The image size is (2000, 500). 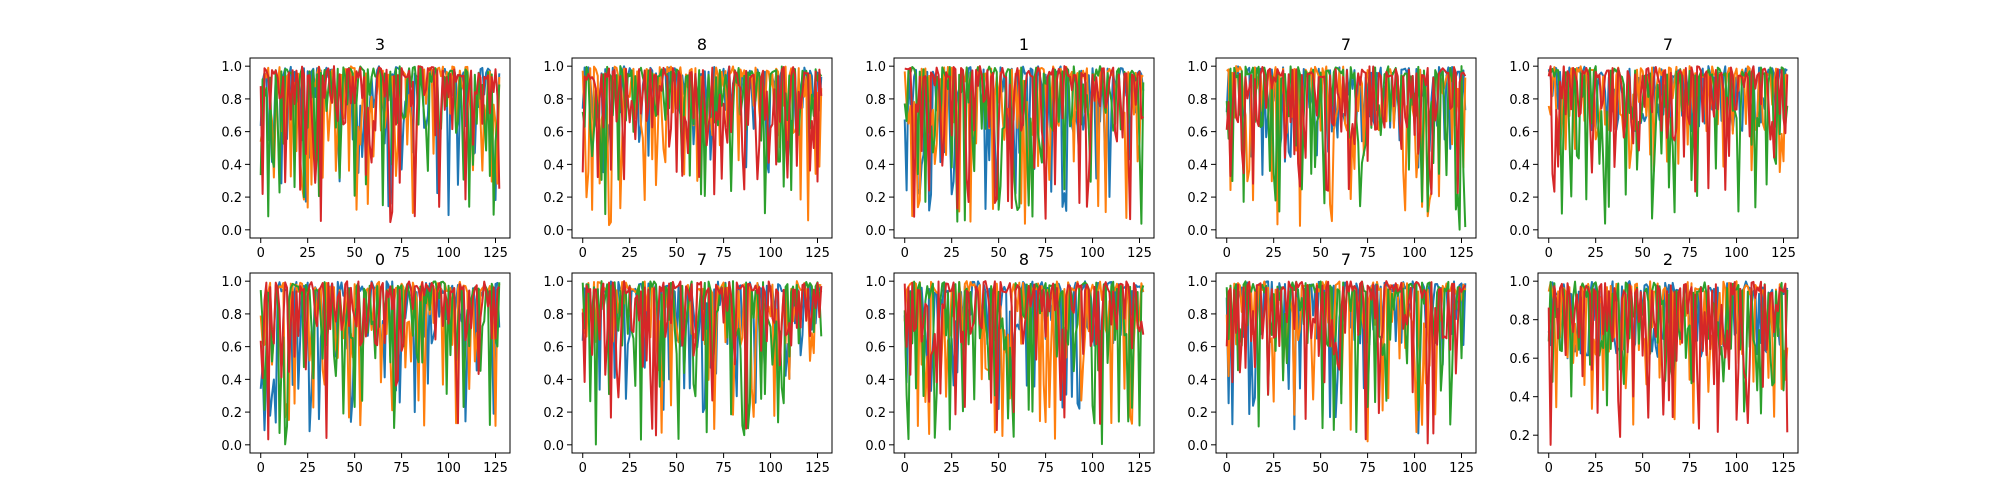 I want to click on subplot-3: 1 0 25 50 75 100 125 0.0 0.2 0.4 0.6 0.8 1.0, so click(x=1010, y=148).